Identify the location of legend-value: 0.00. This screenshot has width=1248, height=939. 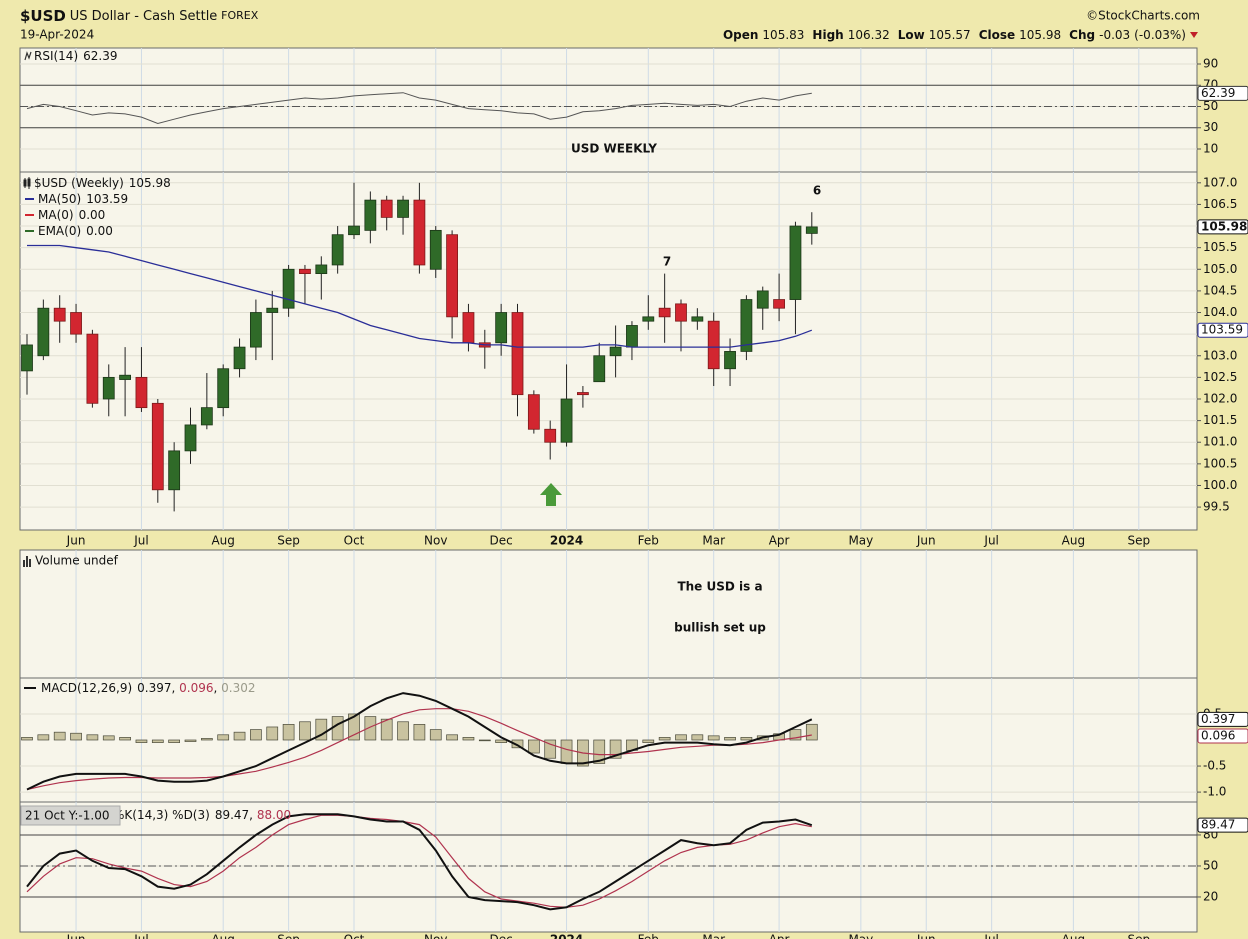
(99, 231).